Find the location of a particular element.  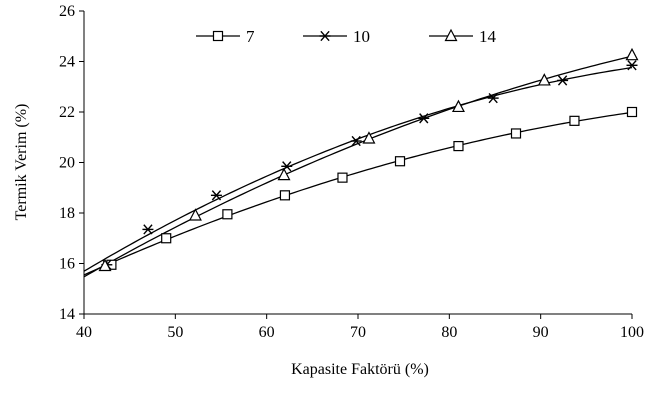

x-axis-title: Kapasite Faktörü (%) is located at coordinates (360, 369).